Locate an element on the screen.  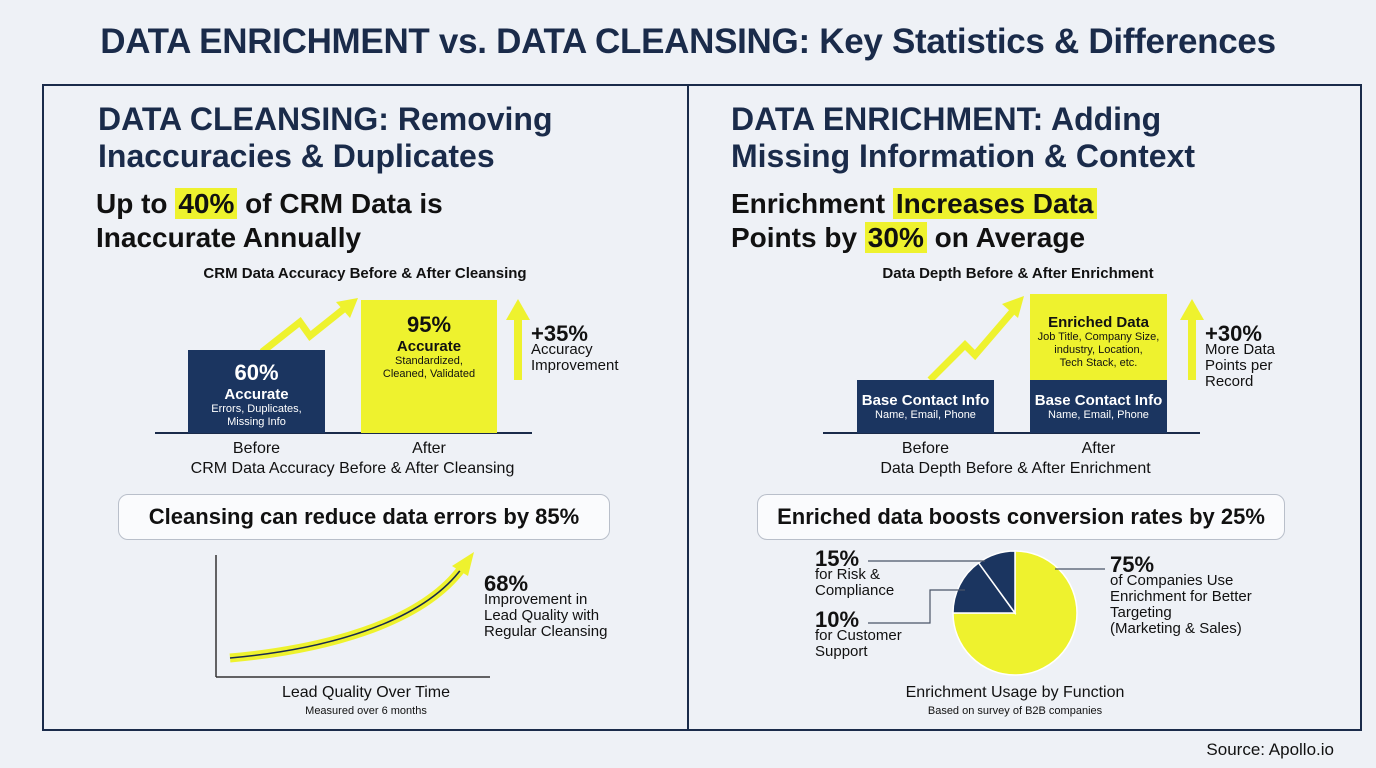
data-points-stat: +30% More Data Points per Record is located at coordinates (1240, 355).